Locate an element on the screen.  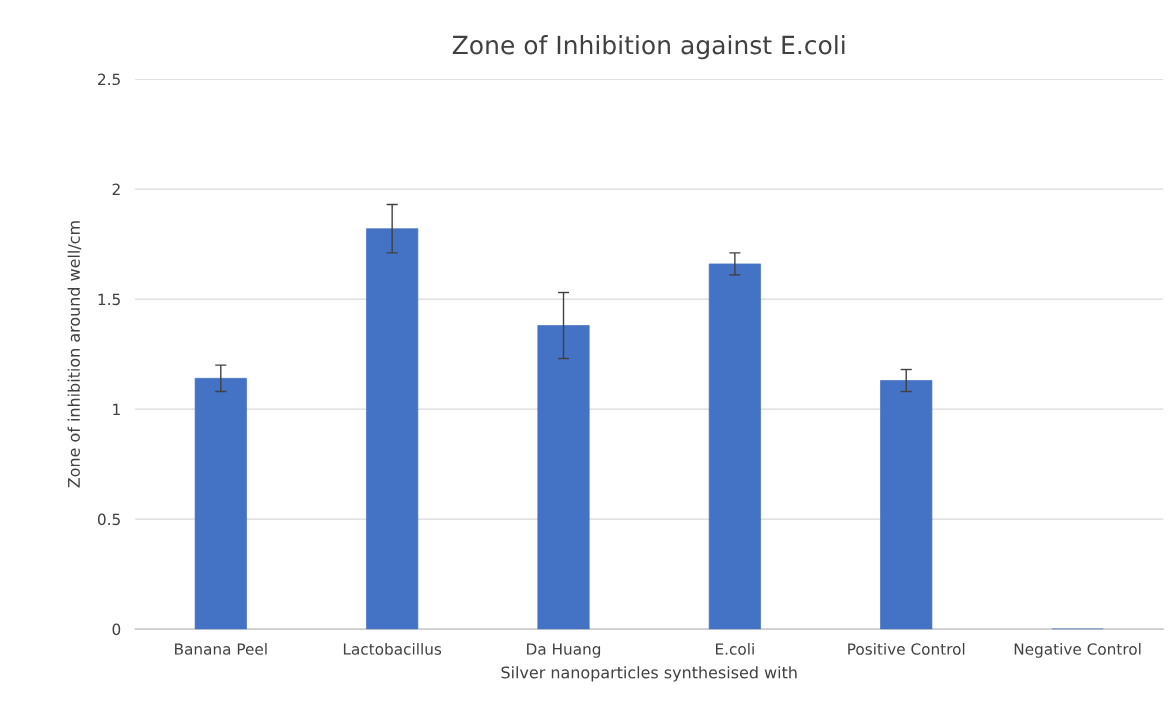
x-tick-label: Negative Control is located at coordinates (1077, 650).